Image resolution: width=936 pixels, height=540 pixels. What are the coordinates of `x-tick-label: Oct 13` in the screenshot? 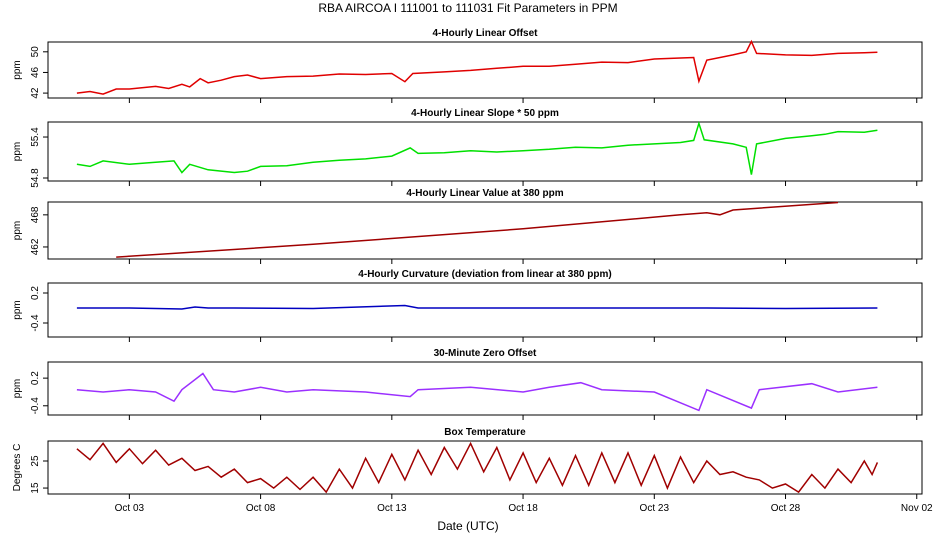 It's located at (392, 508).